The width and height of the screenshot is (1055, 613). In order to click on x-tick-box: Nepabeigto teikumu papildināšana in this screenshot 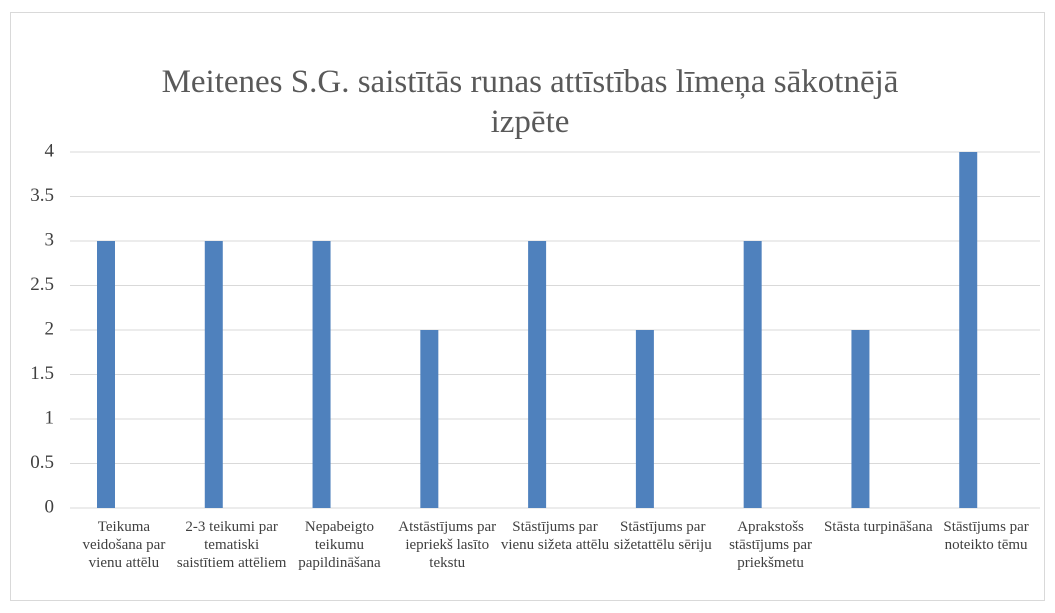, I will do `click(339, 545)`.